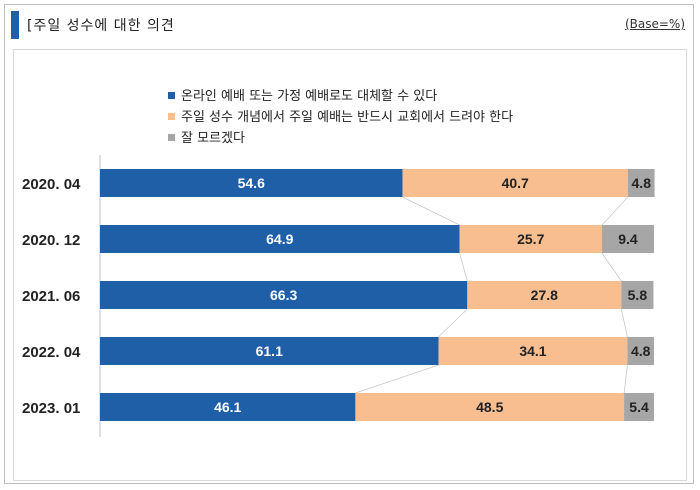 The image size is (700, 490). What do you see at coordinates (51, 352) in the screenshot?
I see `category-label: 2022. 04` at bounding box center [51, 352].